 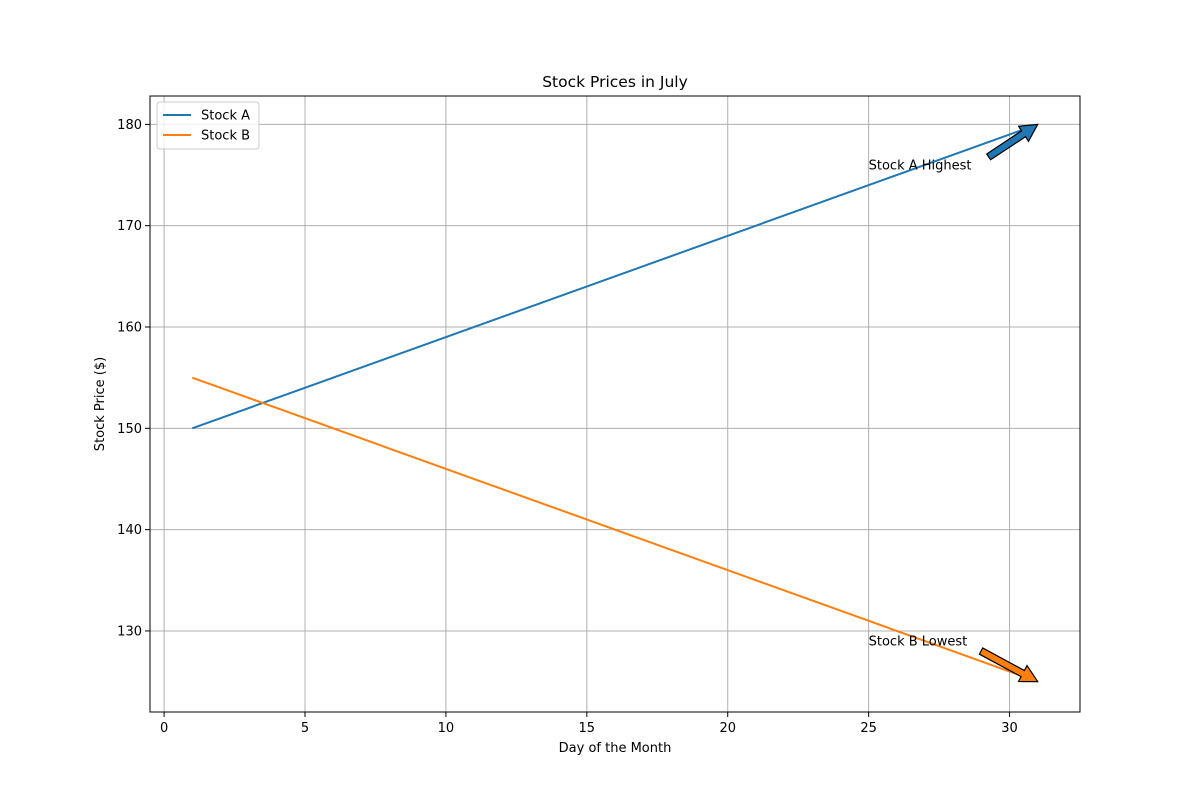 What do you see at coordinates (225, 116) in the screenshot?
I see `legend-entry-label: Stock A` at bounding box center [225, 116].